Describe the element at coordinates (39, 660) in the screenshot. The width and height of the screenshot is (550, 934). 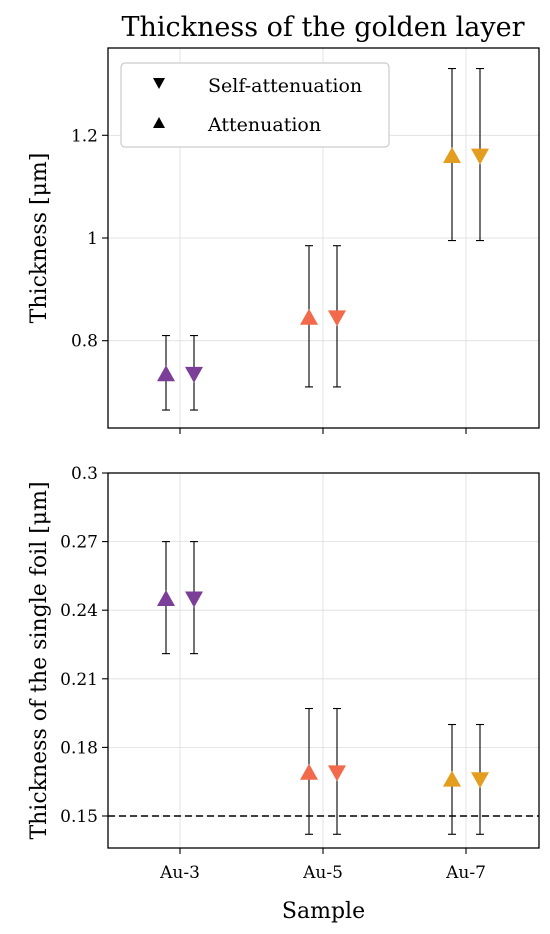
I see `bottom-y-axis-title: Thickness of the single foil [μm]` at that location.